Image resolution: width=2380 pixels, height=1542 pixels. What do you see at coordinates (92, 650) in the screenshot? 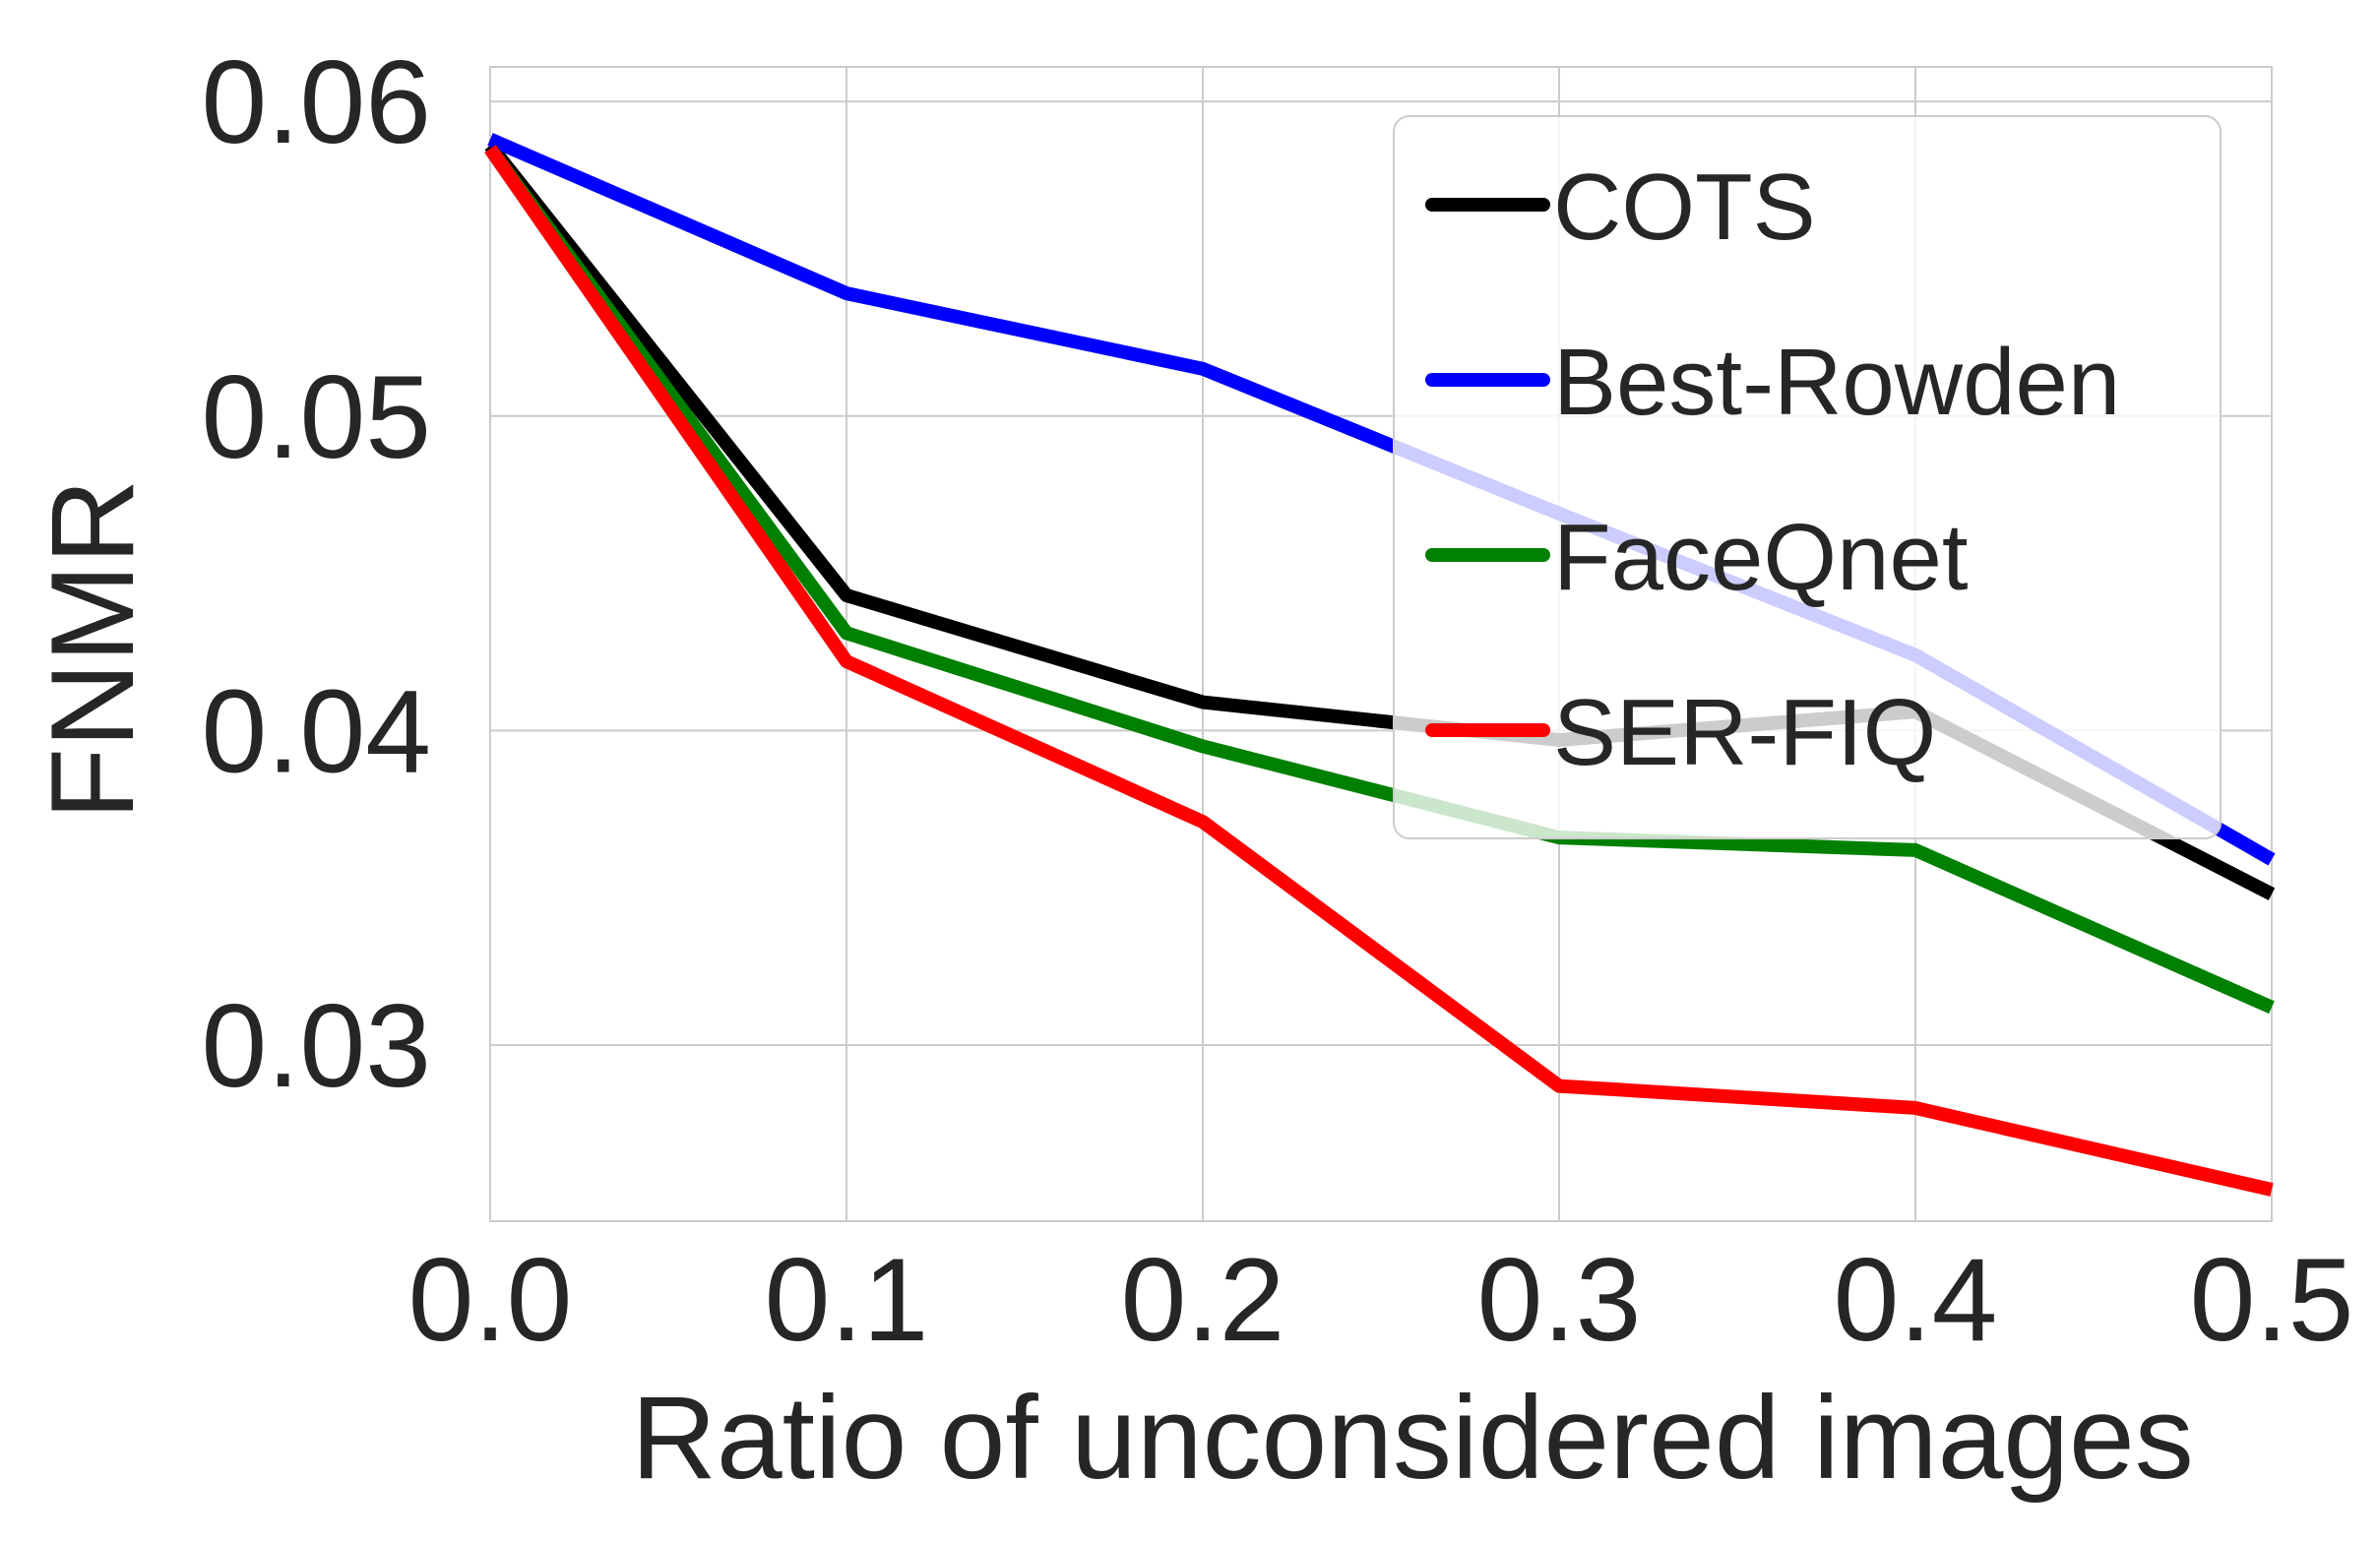
I see `y-axis-label: FNMR` at bounding box center [92, 650].